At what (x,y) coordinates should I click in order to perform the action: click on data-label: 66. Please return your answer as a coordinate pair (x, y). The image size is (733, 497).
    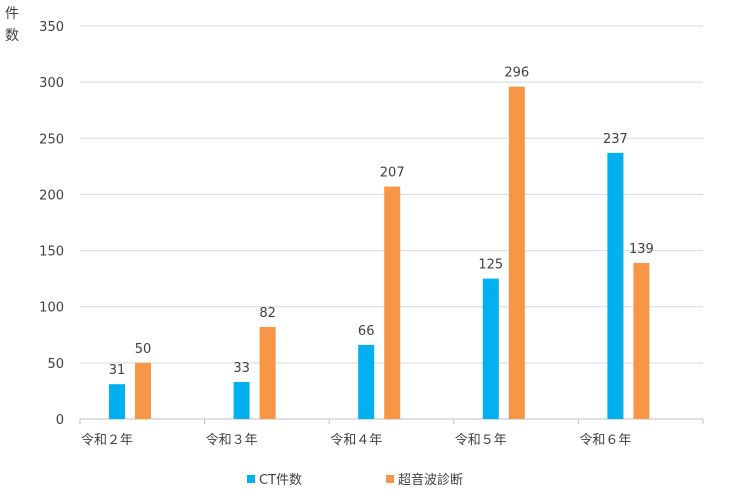
    Looking at the image, I should click on (366, 331).